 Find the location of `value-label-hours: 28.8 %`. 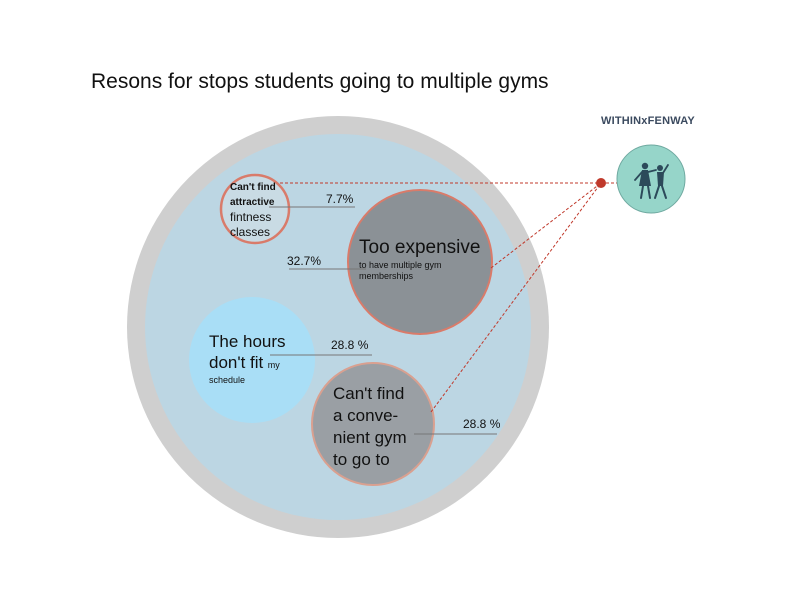

value-label-hours: 28.8 % is located at coordinates (350, 345).